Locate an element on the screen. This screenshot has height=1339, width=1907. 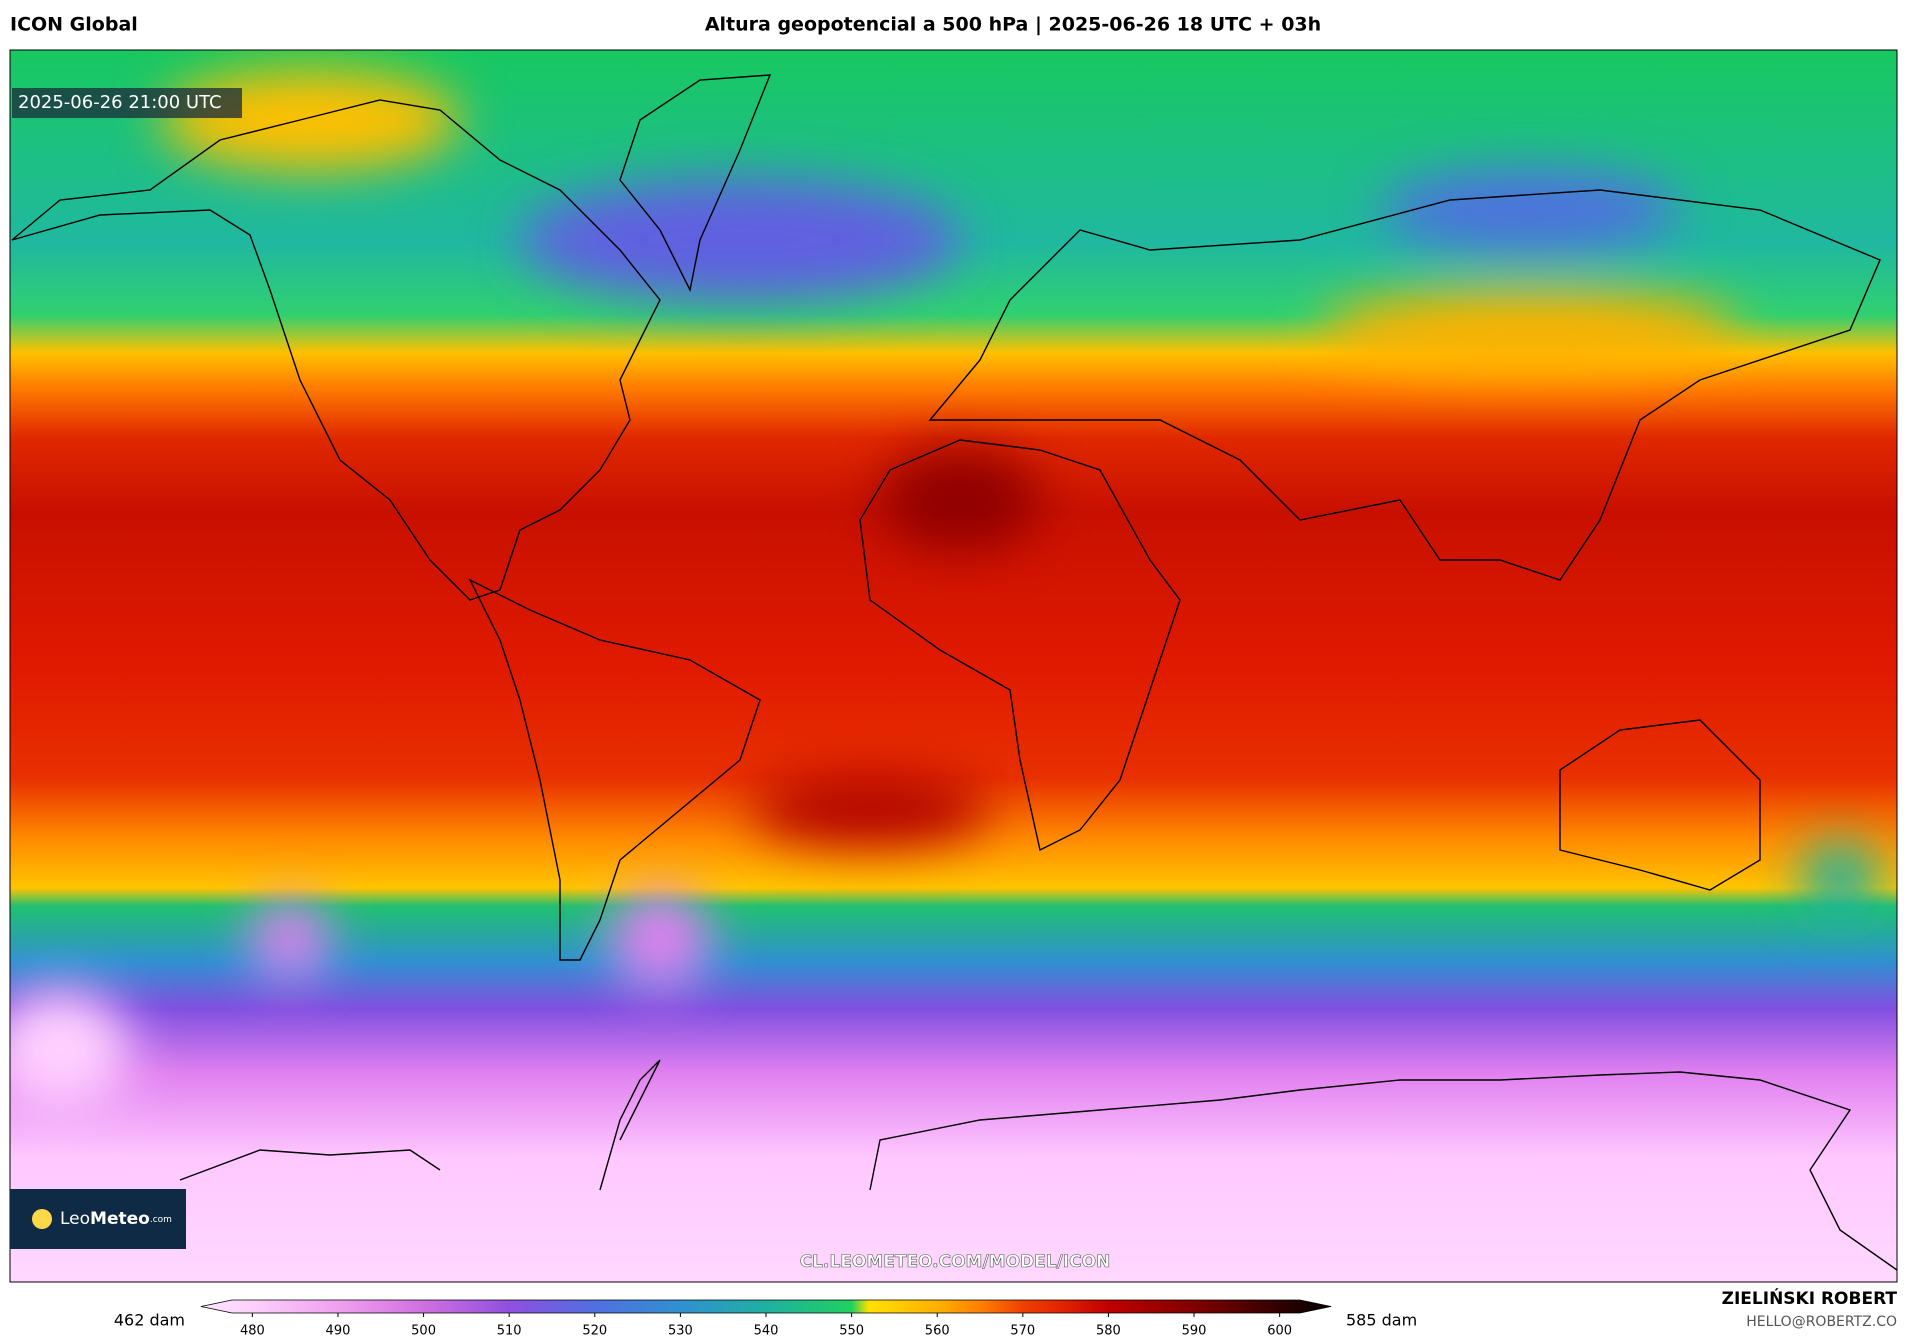
colorbar: 480 490 500 510 520 530 540 550 560 570 580 590 600 is located at coordinates (766, 1319).